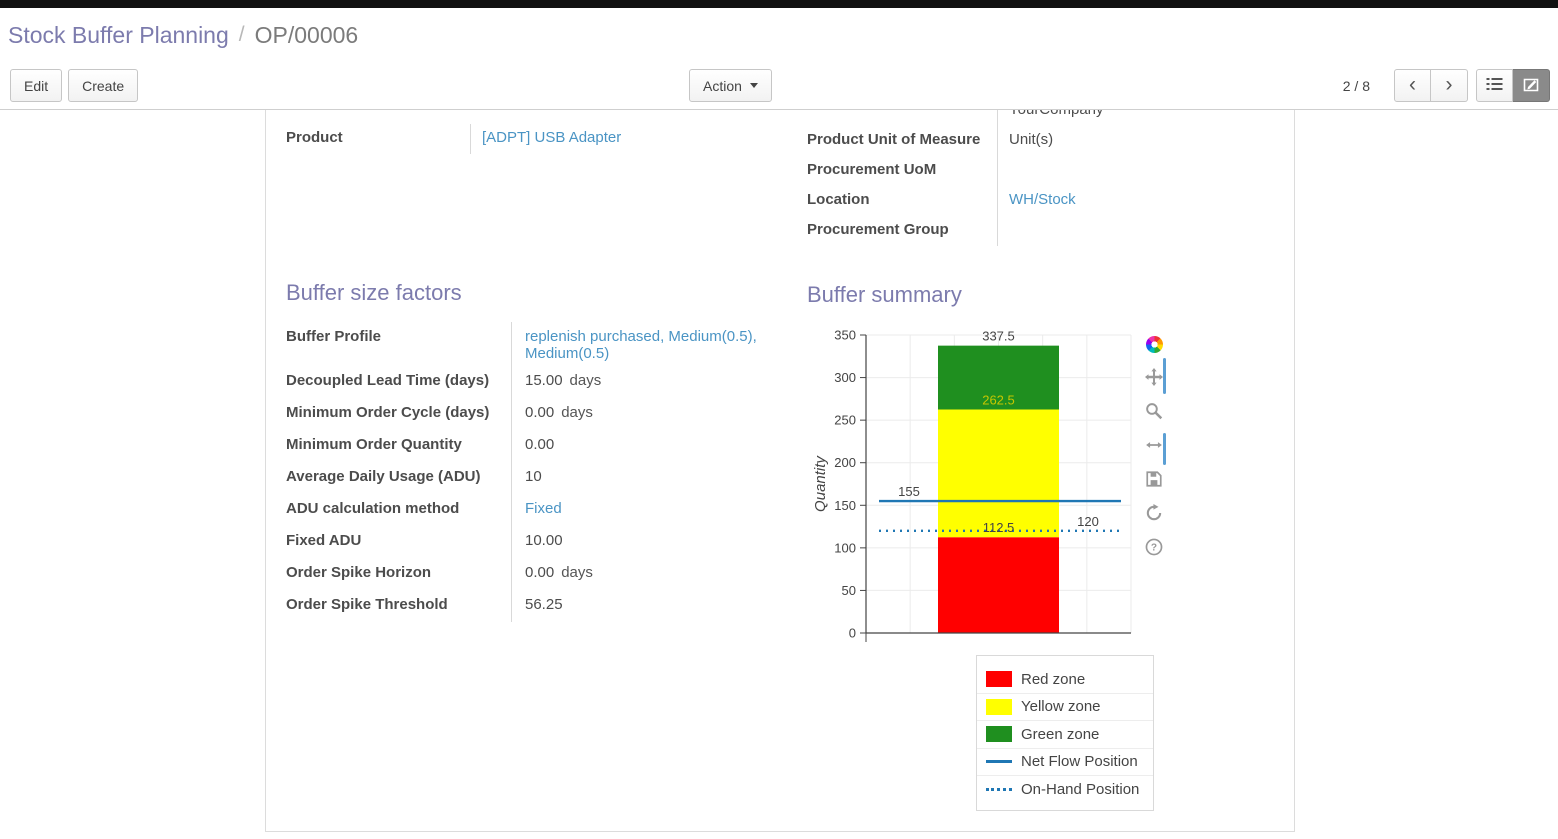  Describe the element at coordinates (845, 462) in the screenshot. I see `svg-text: 200` at that location.